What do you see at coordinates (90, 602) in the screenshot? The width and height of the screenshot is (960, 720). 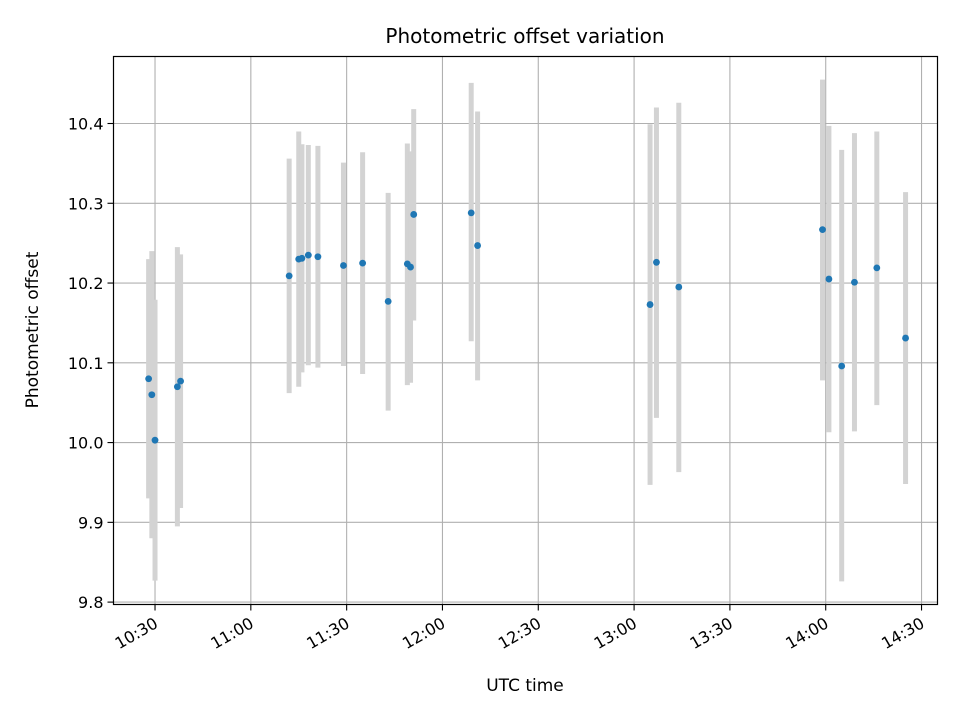 I see `y-tick-label: 9.8` at bounding box center [90, 602].